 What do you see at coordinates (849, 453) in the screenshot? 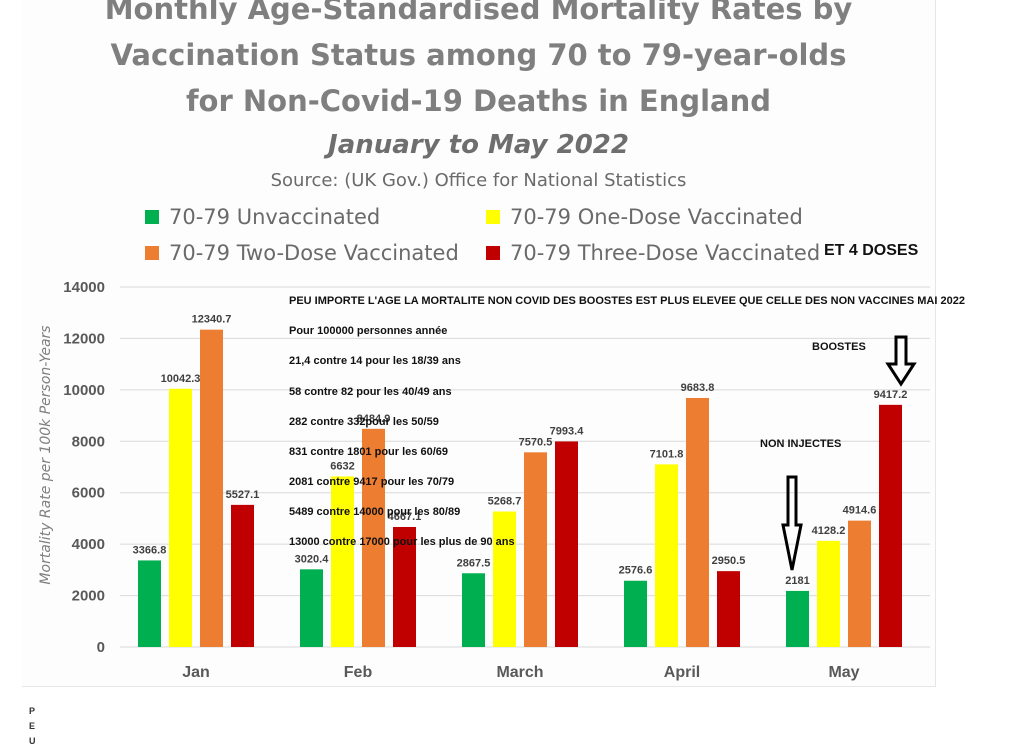
I see `arrow-layer` at bounding box center [849, 453].